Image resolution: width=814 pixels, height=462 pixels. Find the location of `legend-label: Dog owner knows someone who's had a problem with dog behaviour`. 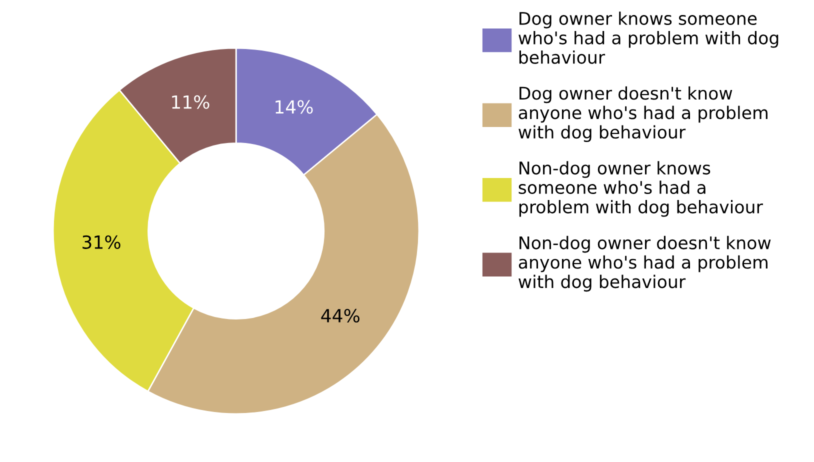

legend-label: Dog owner knows someone who's had a problem with dog behaviour is located at coordinates (648, 38).